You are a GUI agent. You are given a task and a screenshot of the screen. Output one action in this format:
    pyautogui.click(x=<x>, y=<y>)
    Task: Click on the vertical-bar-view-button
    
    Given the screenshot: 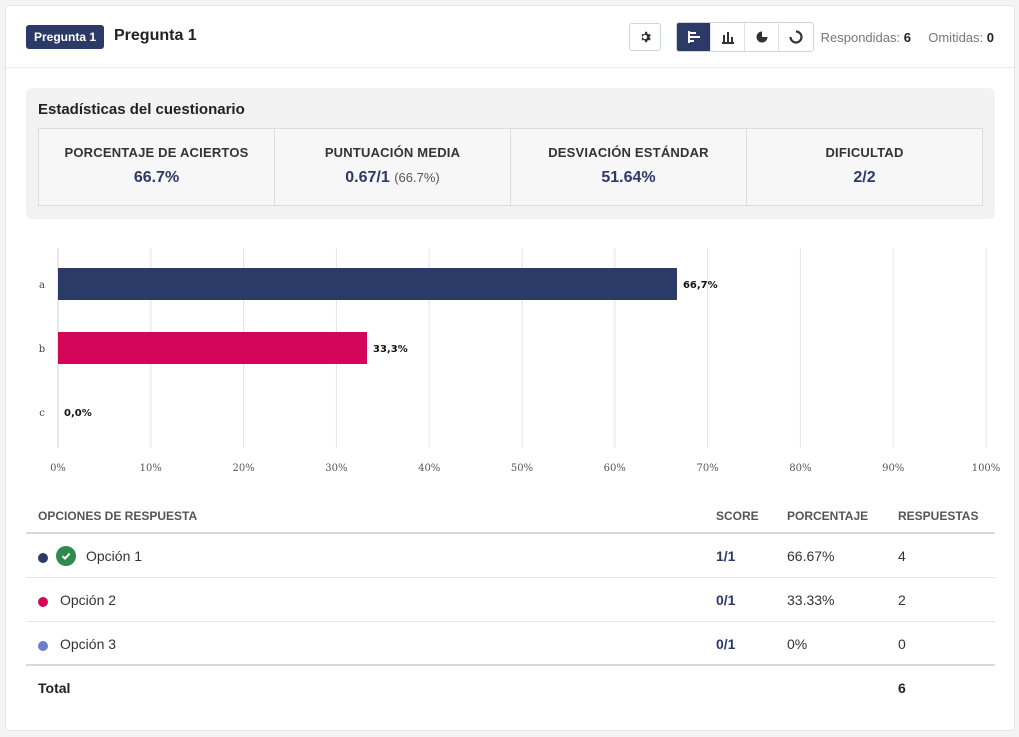 What is the action you would take?
    pyautogui.click(x=728, y=37)
    